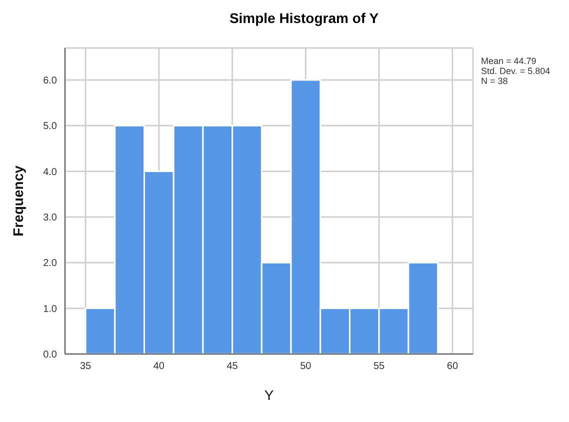 The width and height of the screenshot is (569, 422). I want to click on text: Std. Dev. = 5.804, so click(515, 71).